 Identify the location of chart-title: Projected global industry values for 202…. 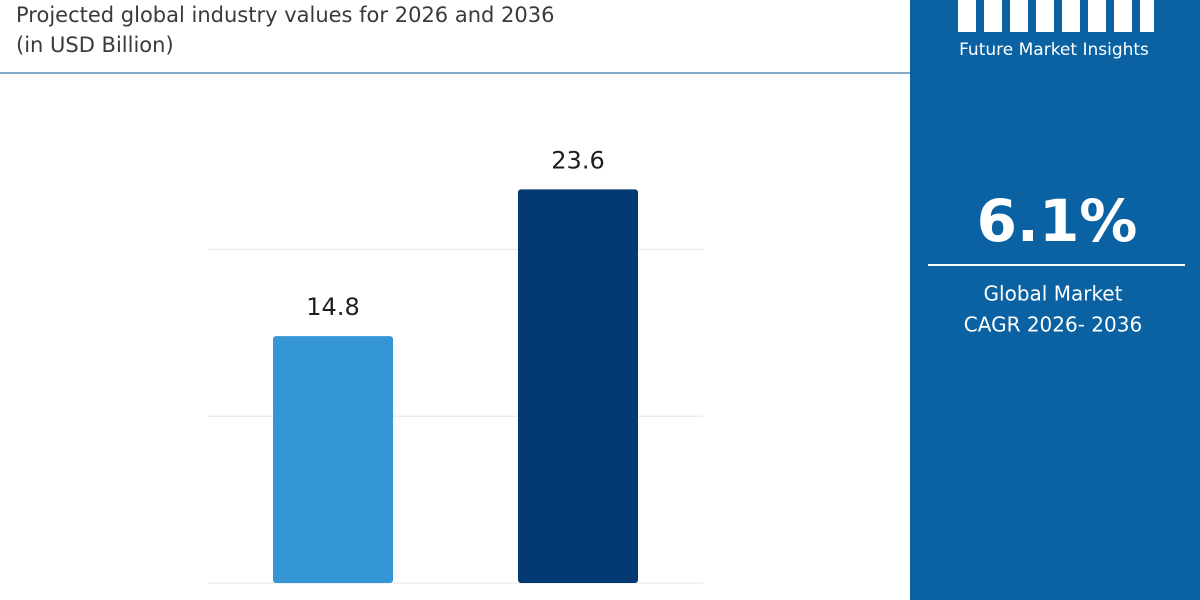
(285, 15).